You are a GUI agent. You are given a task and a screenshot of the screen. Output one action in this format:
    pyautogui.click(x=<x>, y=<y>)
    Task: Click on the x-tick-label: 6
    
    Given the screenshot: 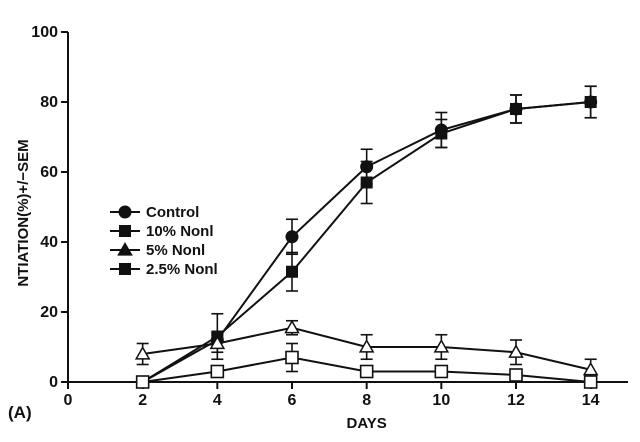 What is the action you would take?
    pyautogui.click(x=292, y=400)
    